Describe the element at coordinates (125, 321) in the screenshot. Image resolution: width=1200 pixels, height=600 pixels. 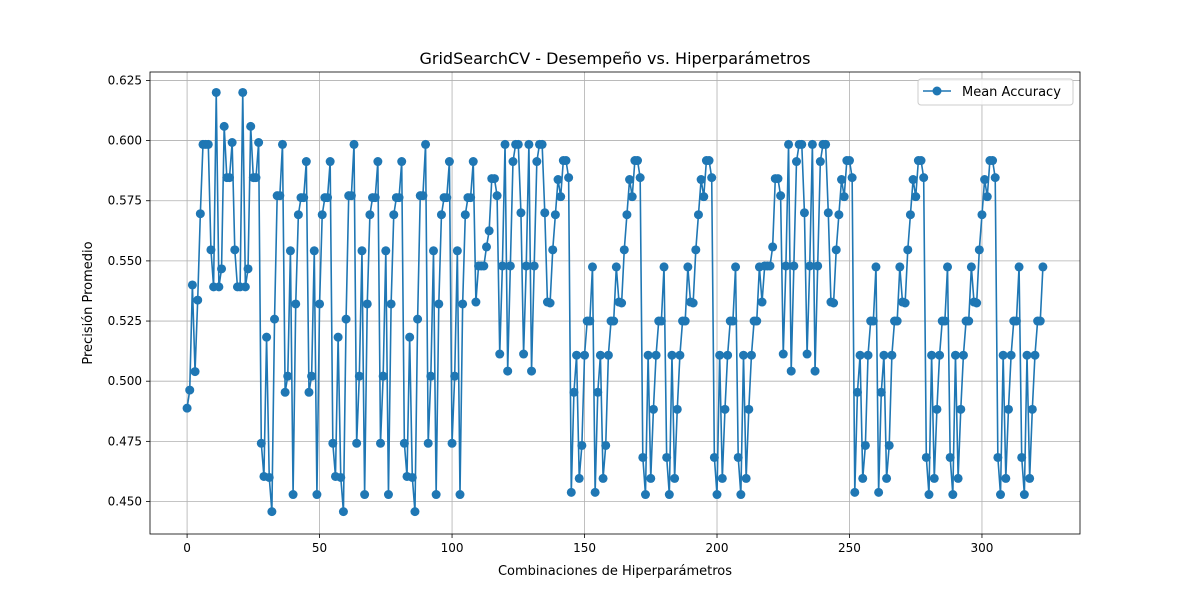
I see `y-tick-label: 0.525` at that location.